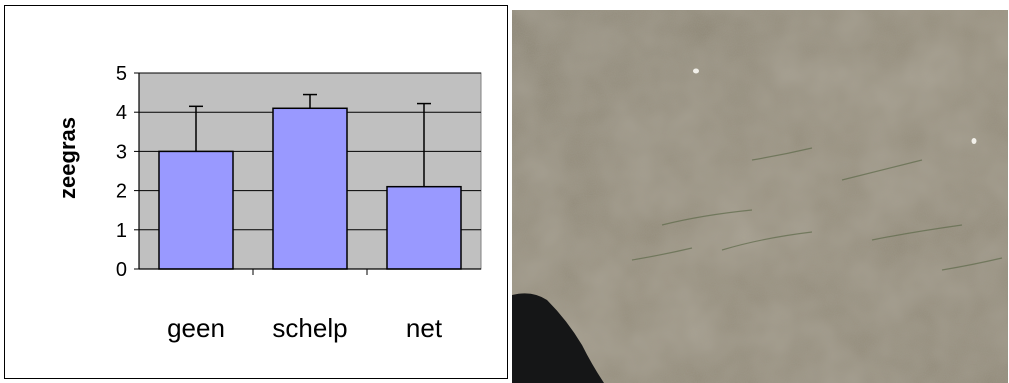 This screenshot has width=1009, height=383. I want to click on bar-net, so click(424, 227).